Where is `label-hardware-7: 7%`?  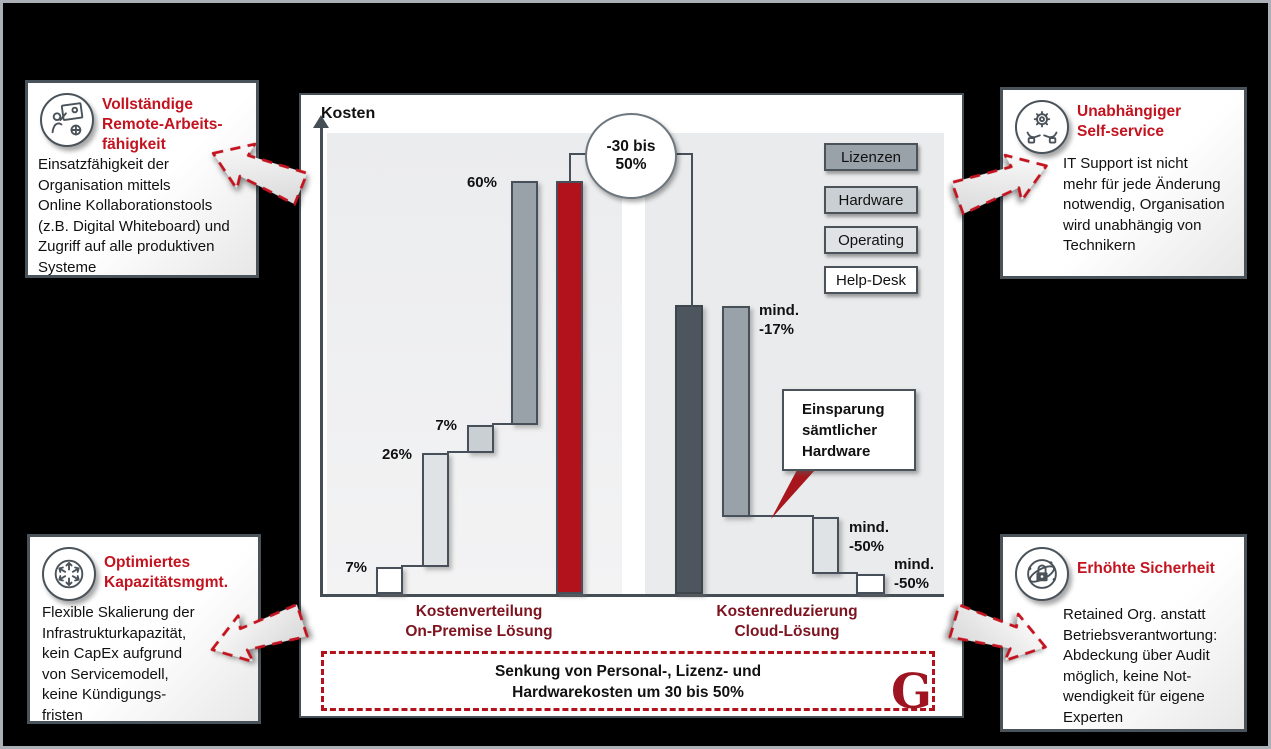 label-hardware-7: 7% is located at coordinates (446, 425).